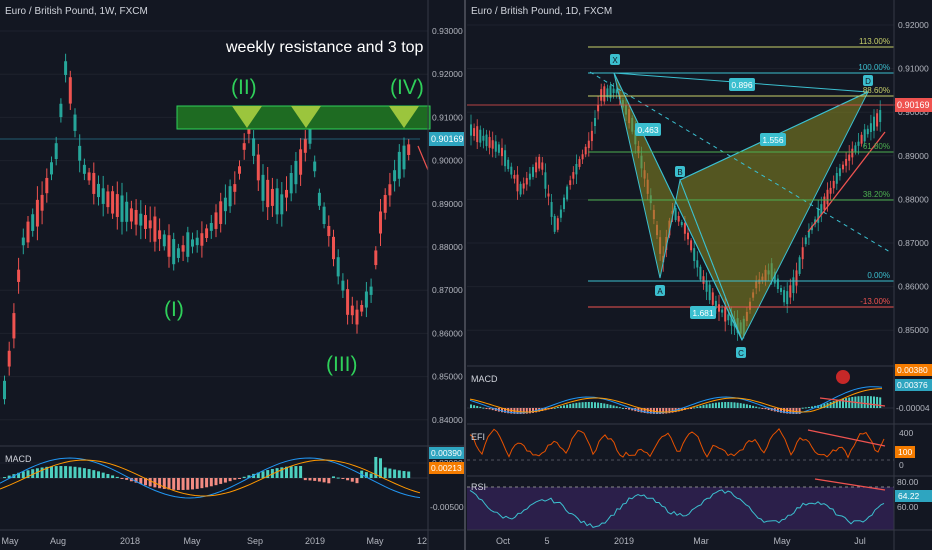  What do you see at coordinates (447, 333) in the screenshot?
I see `left-price-label: 0.86000` at bounding box center [447, 333].